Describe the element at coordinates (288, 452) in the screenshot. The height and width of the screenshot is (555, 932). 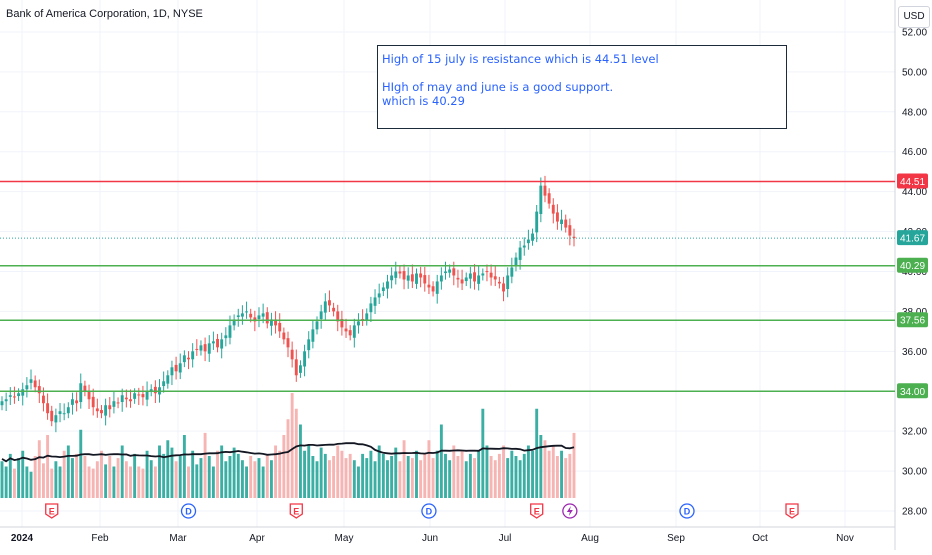
I see `volume-ma-line` at that location.